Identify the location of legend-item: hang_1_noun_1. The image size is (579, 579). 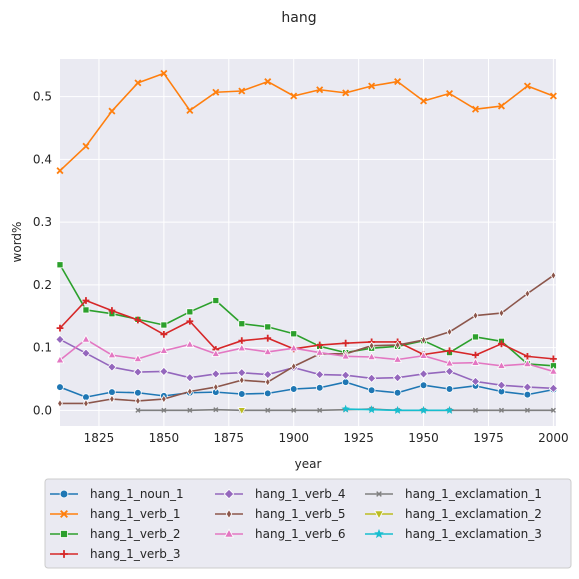
(117, 494).